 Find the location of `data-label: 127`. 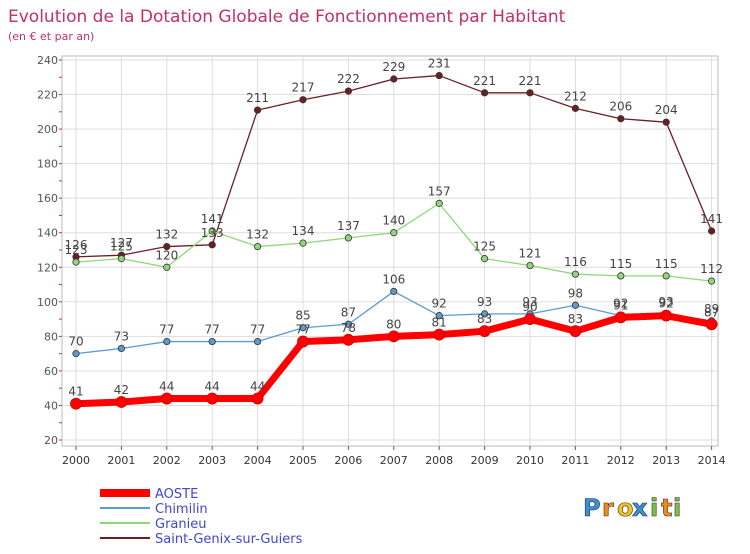

data-label: 127 is located at coordinates (121, 243).